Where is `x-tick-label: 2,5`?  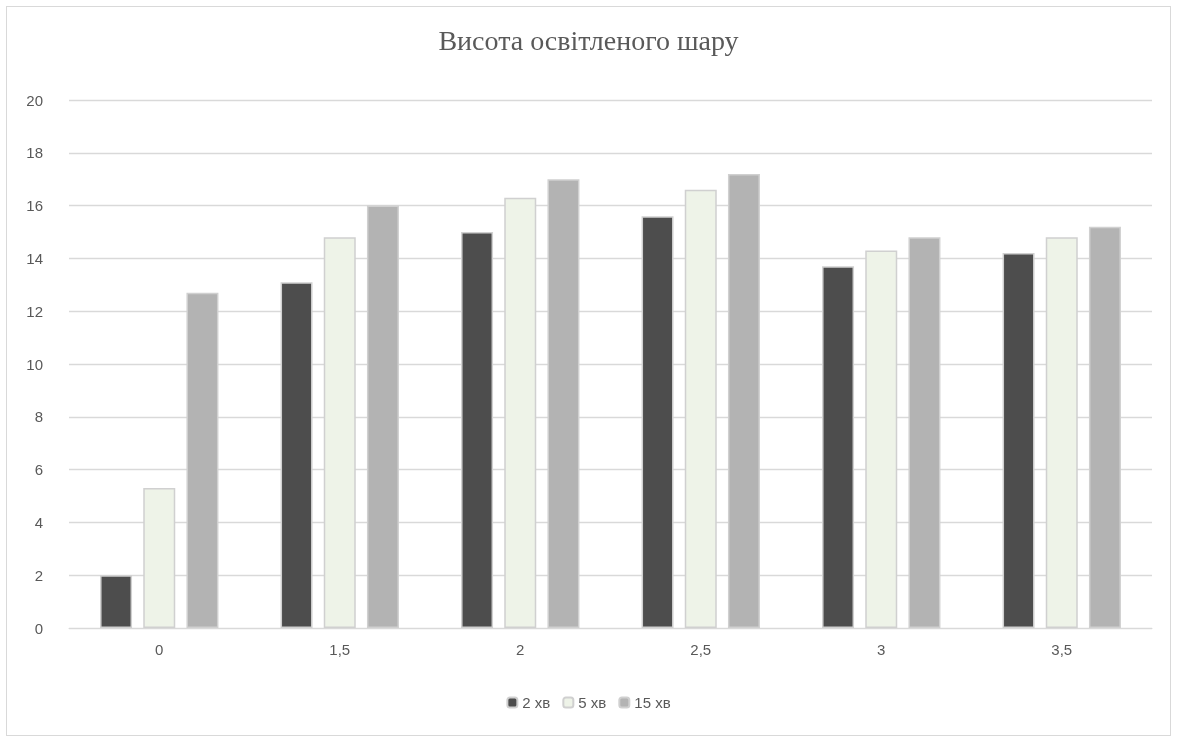 x-tick-label: 2,5 is located at coordinates (701, 649).